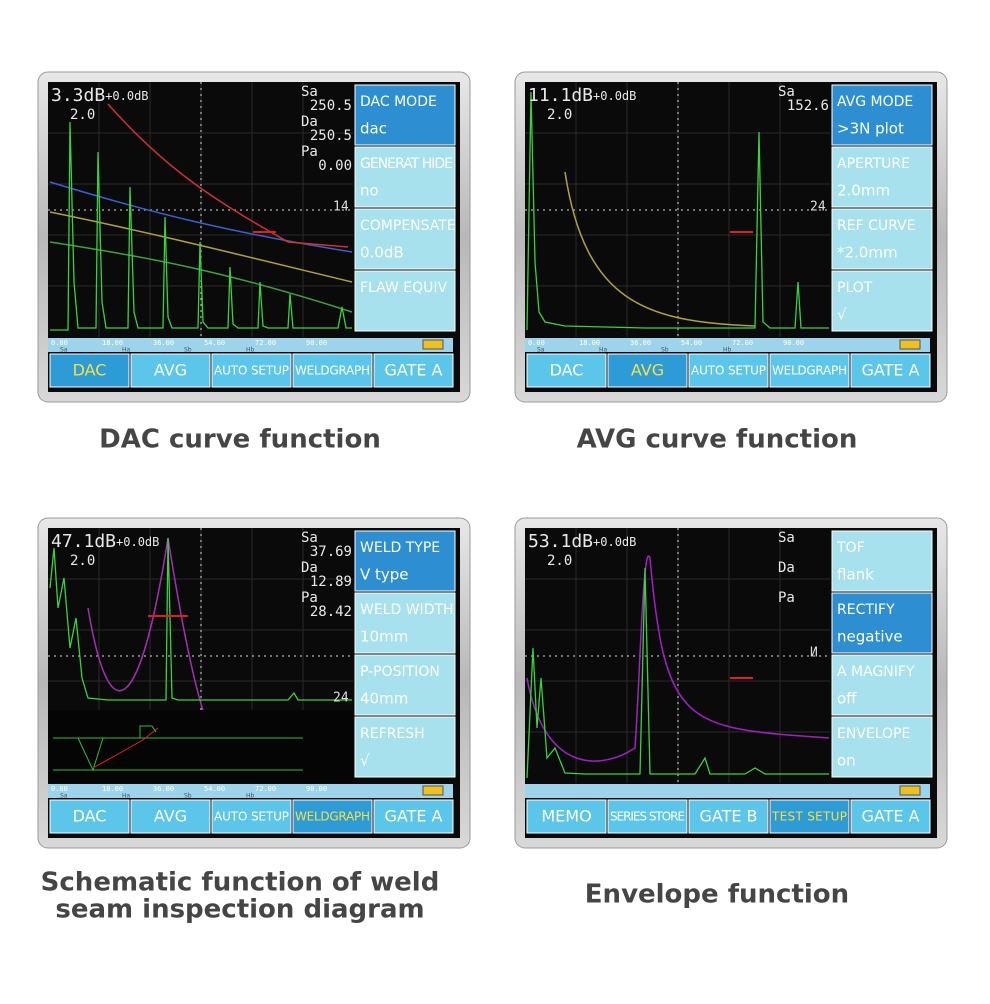 This screenshot has height=1004, width=990. What do you see at coordinates (873, 164) in the screenshot?
I see `menu-title: APERTURE` at bounding box center [873, 164].